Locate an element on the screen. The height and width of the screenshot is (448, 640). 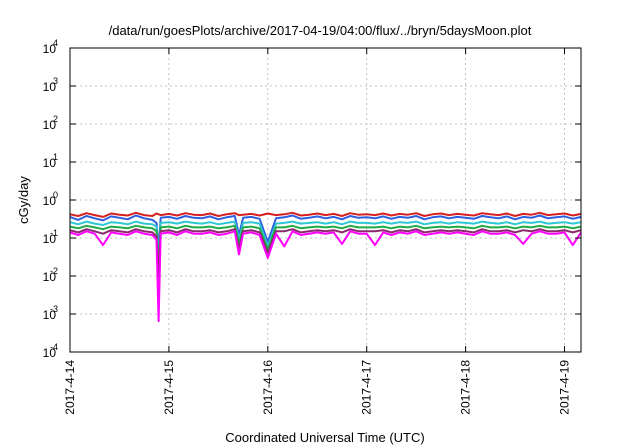
x-tick-label: 2017-4-18 is located at coordinates (466, 387).